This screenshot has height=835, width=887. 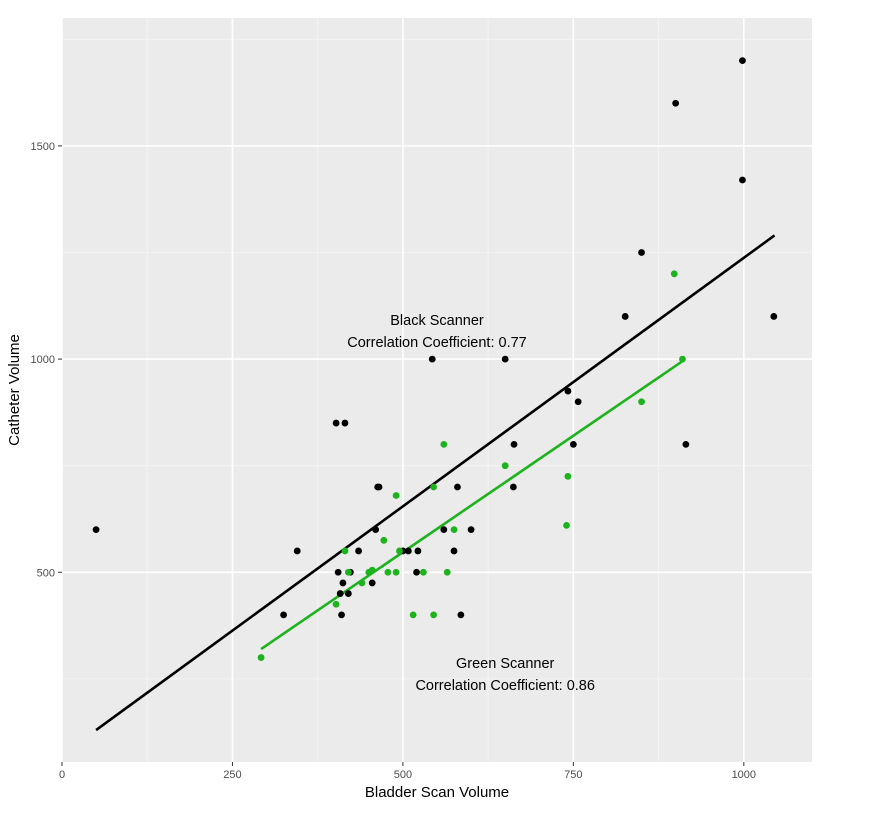 I want to click on x-tick-label: 0, so click(x=62, y=775).